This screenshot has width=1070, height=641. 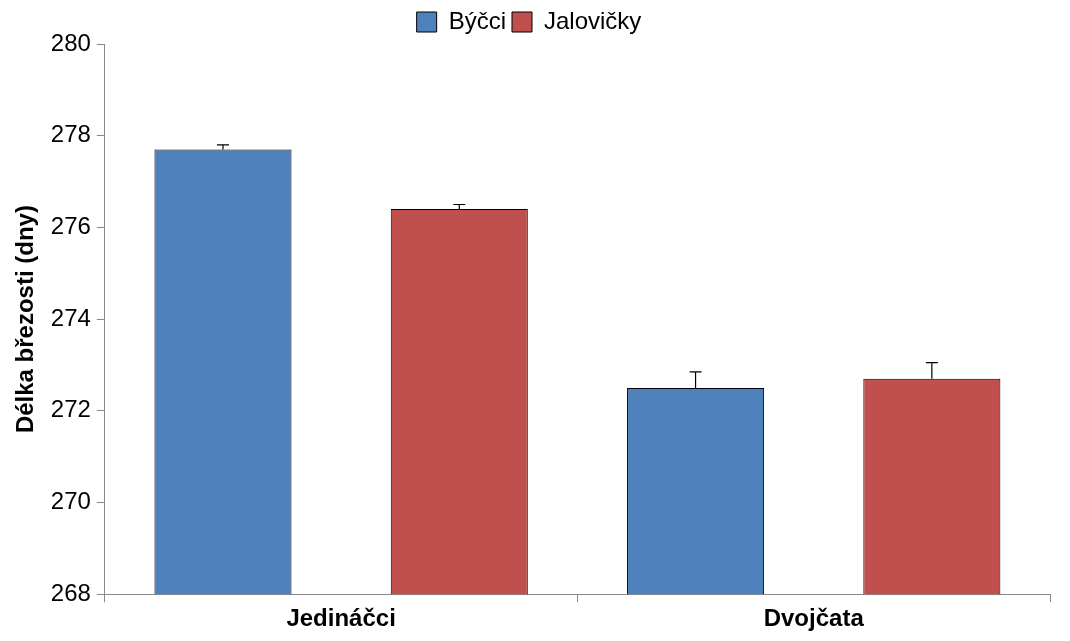 What do you see at coordinates (592, 20) in the screenshot?
I see `legend-label: Jalovičky` at bounding box center [592, 20].